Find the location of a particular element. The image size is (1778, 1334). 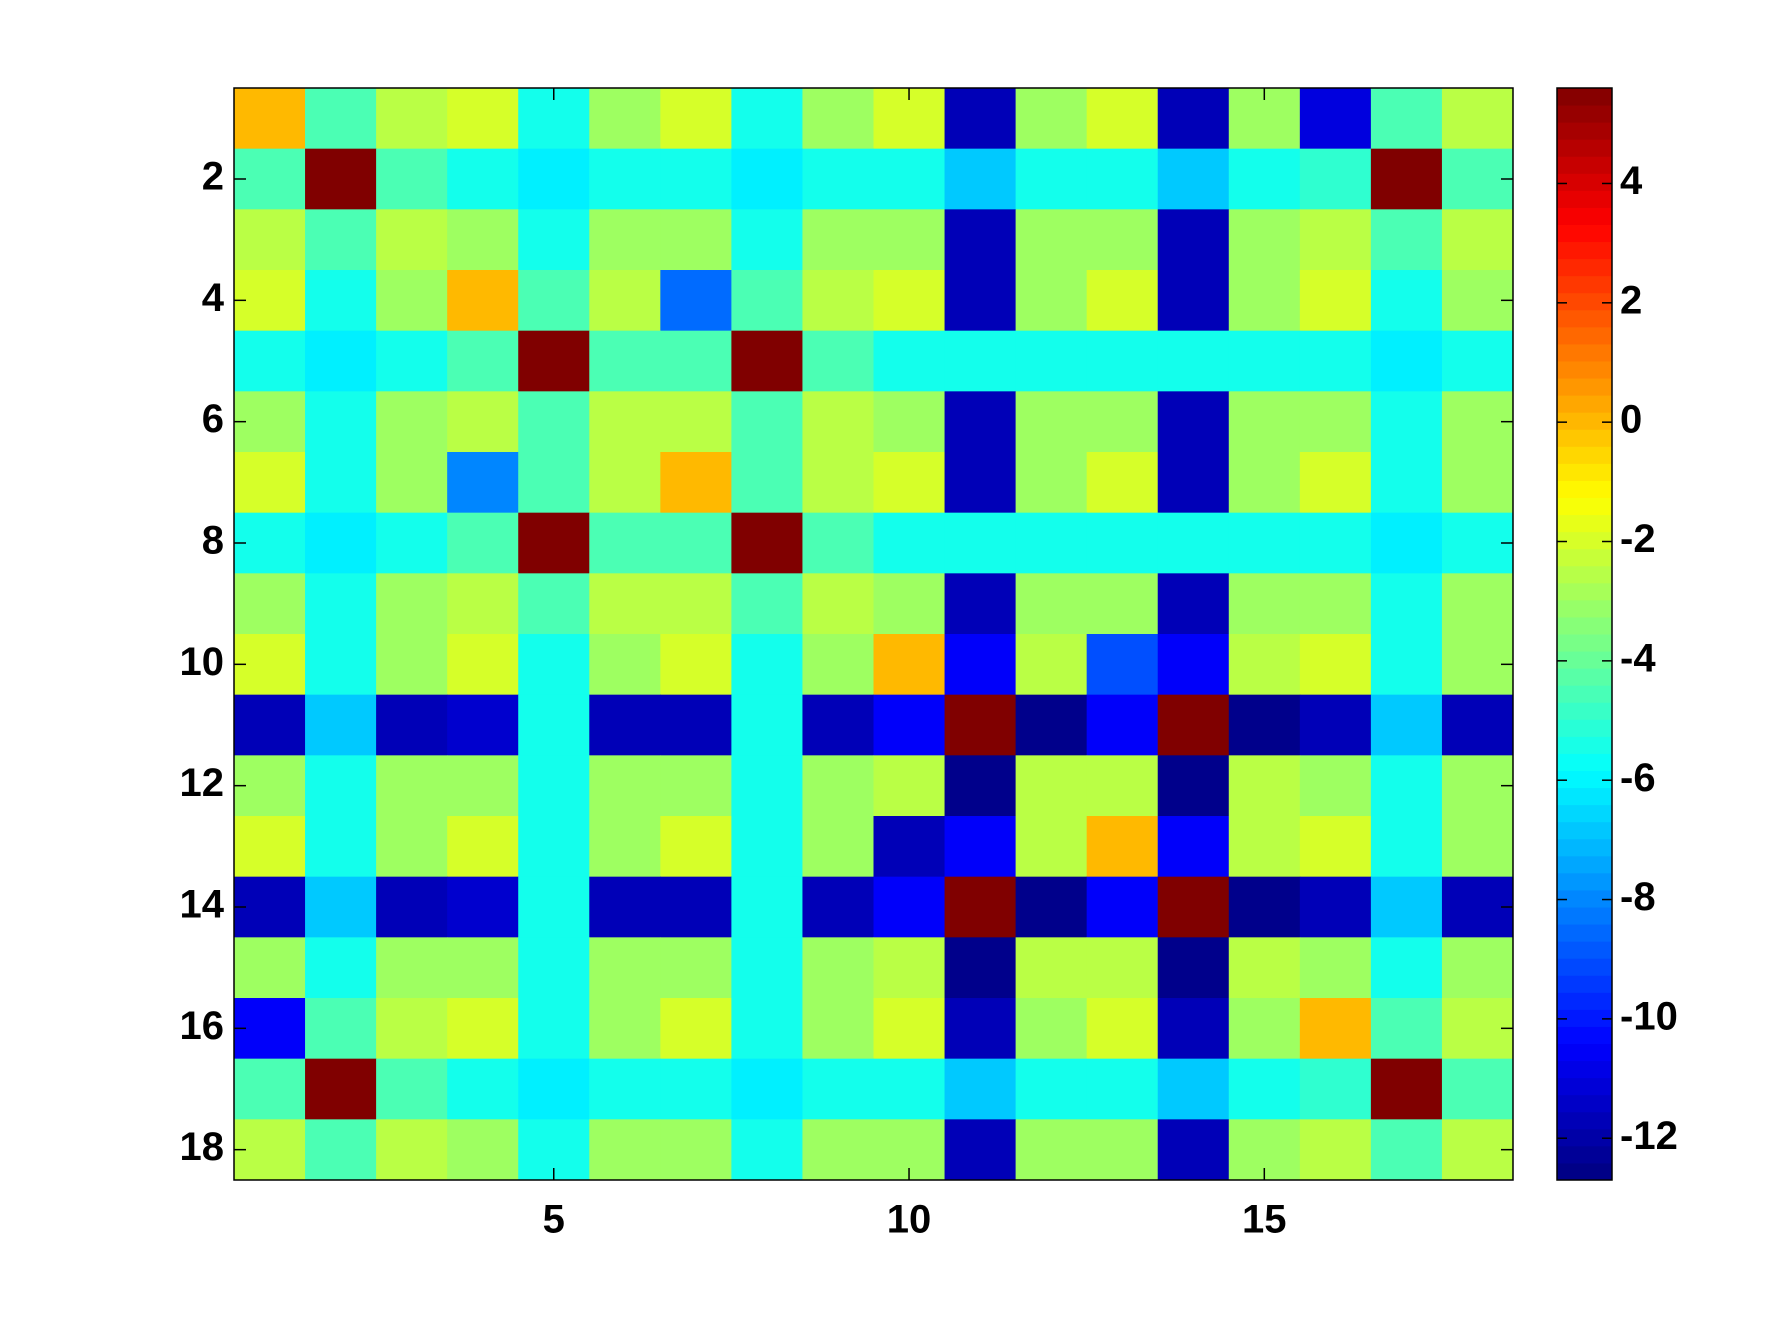

y-tick-label: 2 is located at coordinates (213, 177).